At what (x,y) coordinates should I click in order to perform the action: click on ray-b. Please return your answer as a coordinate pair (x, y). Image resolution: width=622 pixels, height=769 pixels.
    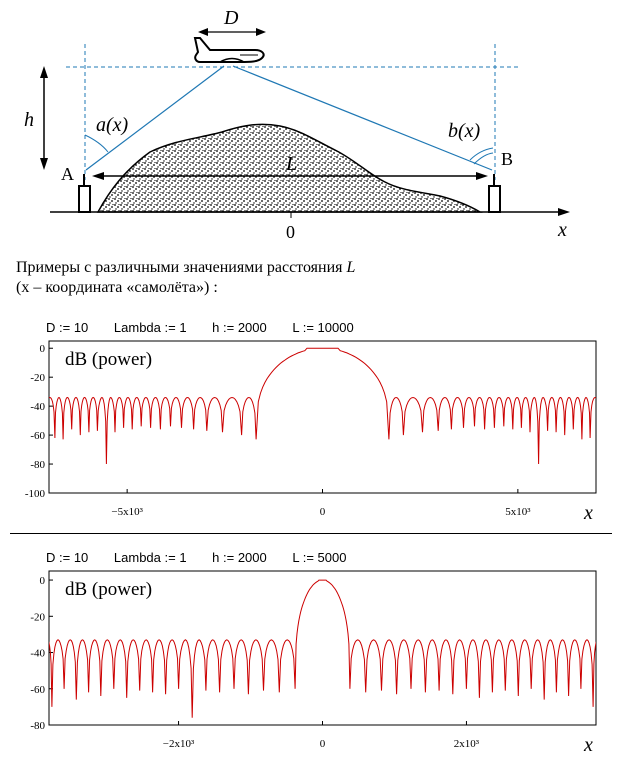
    Looking at the image, I should click on (362, 118).